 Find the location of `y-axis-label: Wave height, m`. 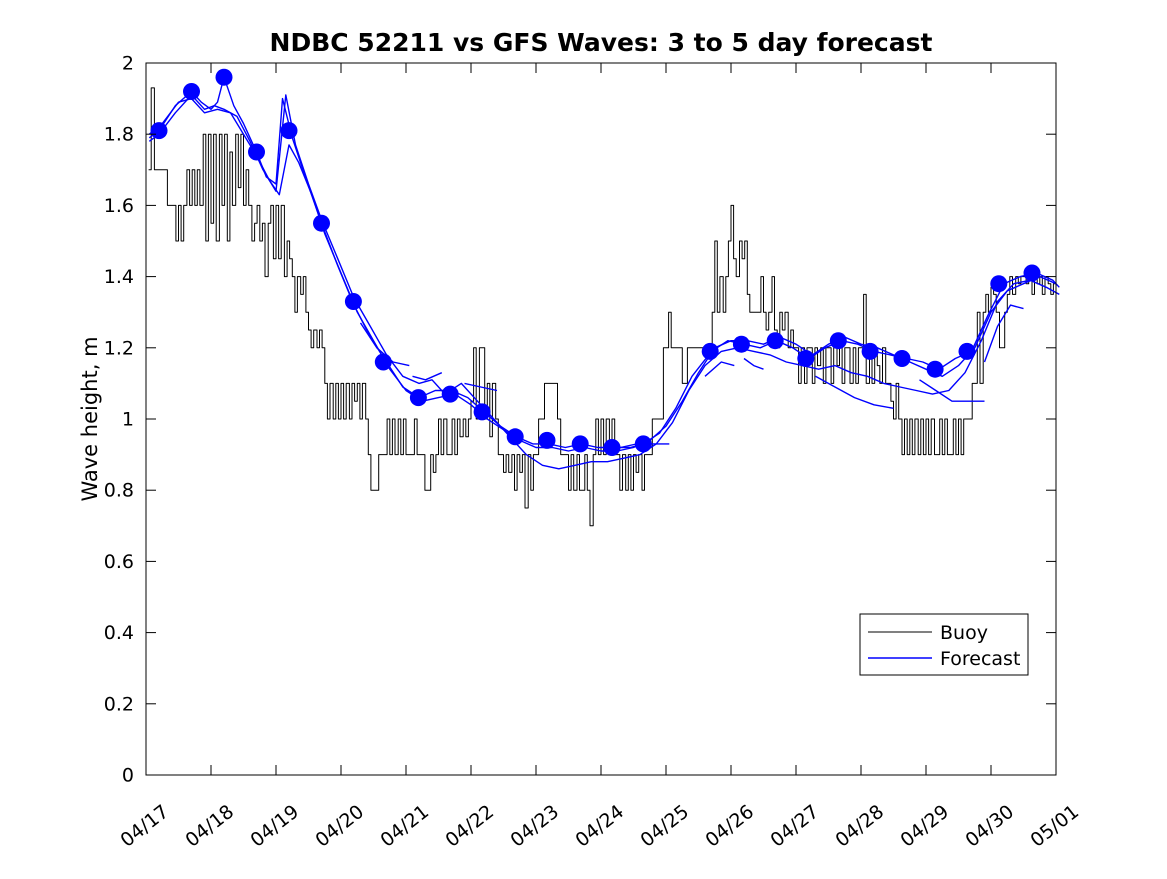

y-axis-label: Wave height, m is located at coordinates (90, 418).